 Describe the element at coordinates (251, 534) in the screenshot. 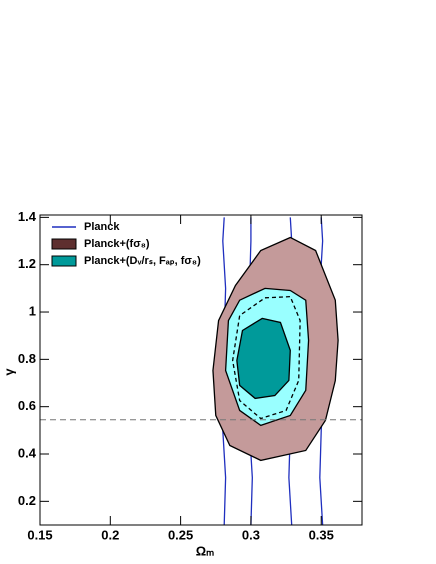

I see `x-tick-label: 0.3` at that location.